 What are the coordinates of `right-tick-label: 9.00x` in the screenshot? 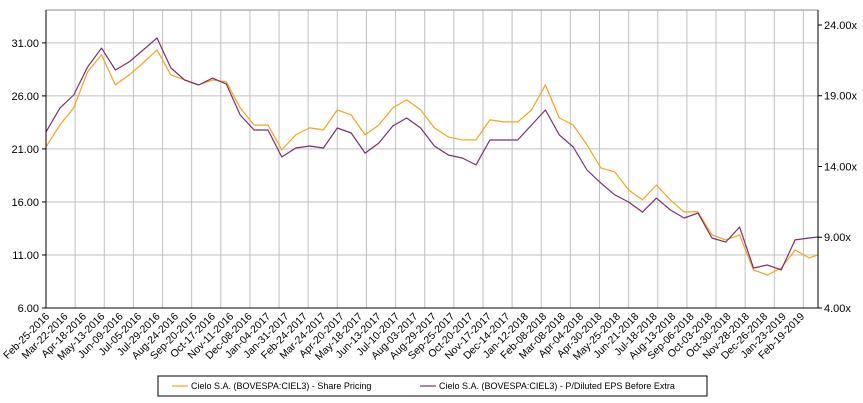 It's located at (837, 238).